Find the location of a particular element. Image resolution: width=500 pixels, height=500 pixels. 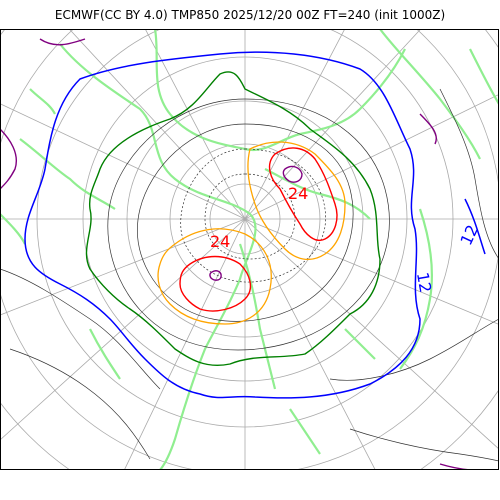

isotherm-orange is located at coordinates (251, 233).